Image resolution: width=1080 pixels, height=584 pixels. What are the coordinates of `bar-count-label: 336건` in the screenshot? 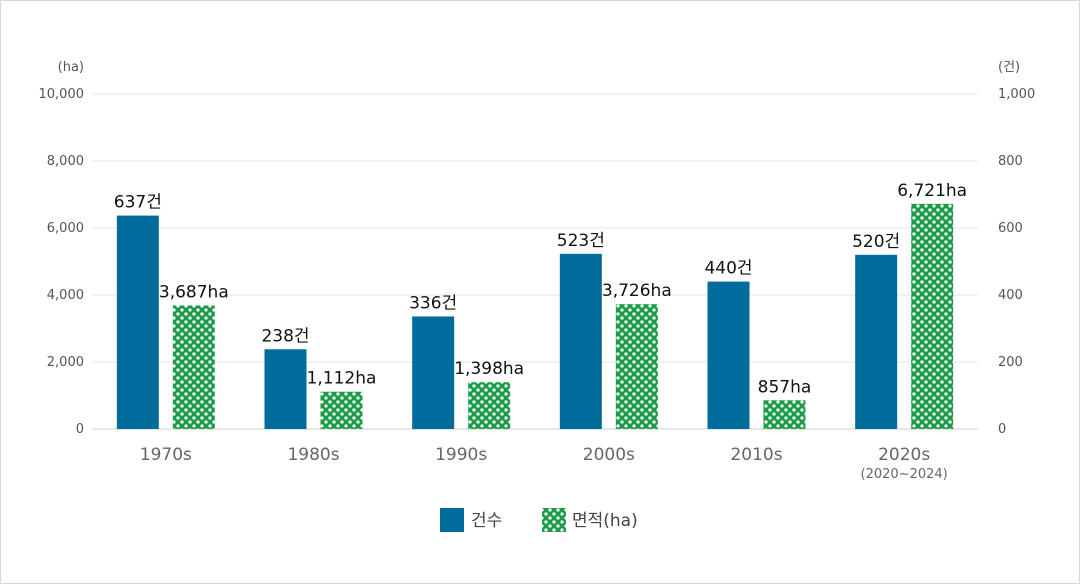 It's located at (433, 303).